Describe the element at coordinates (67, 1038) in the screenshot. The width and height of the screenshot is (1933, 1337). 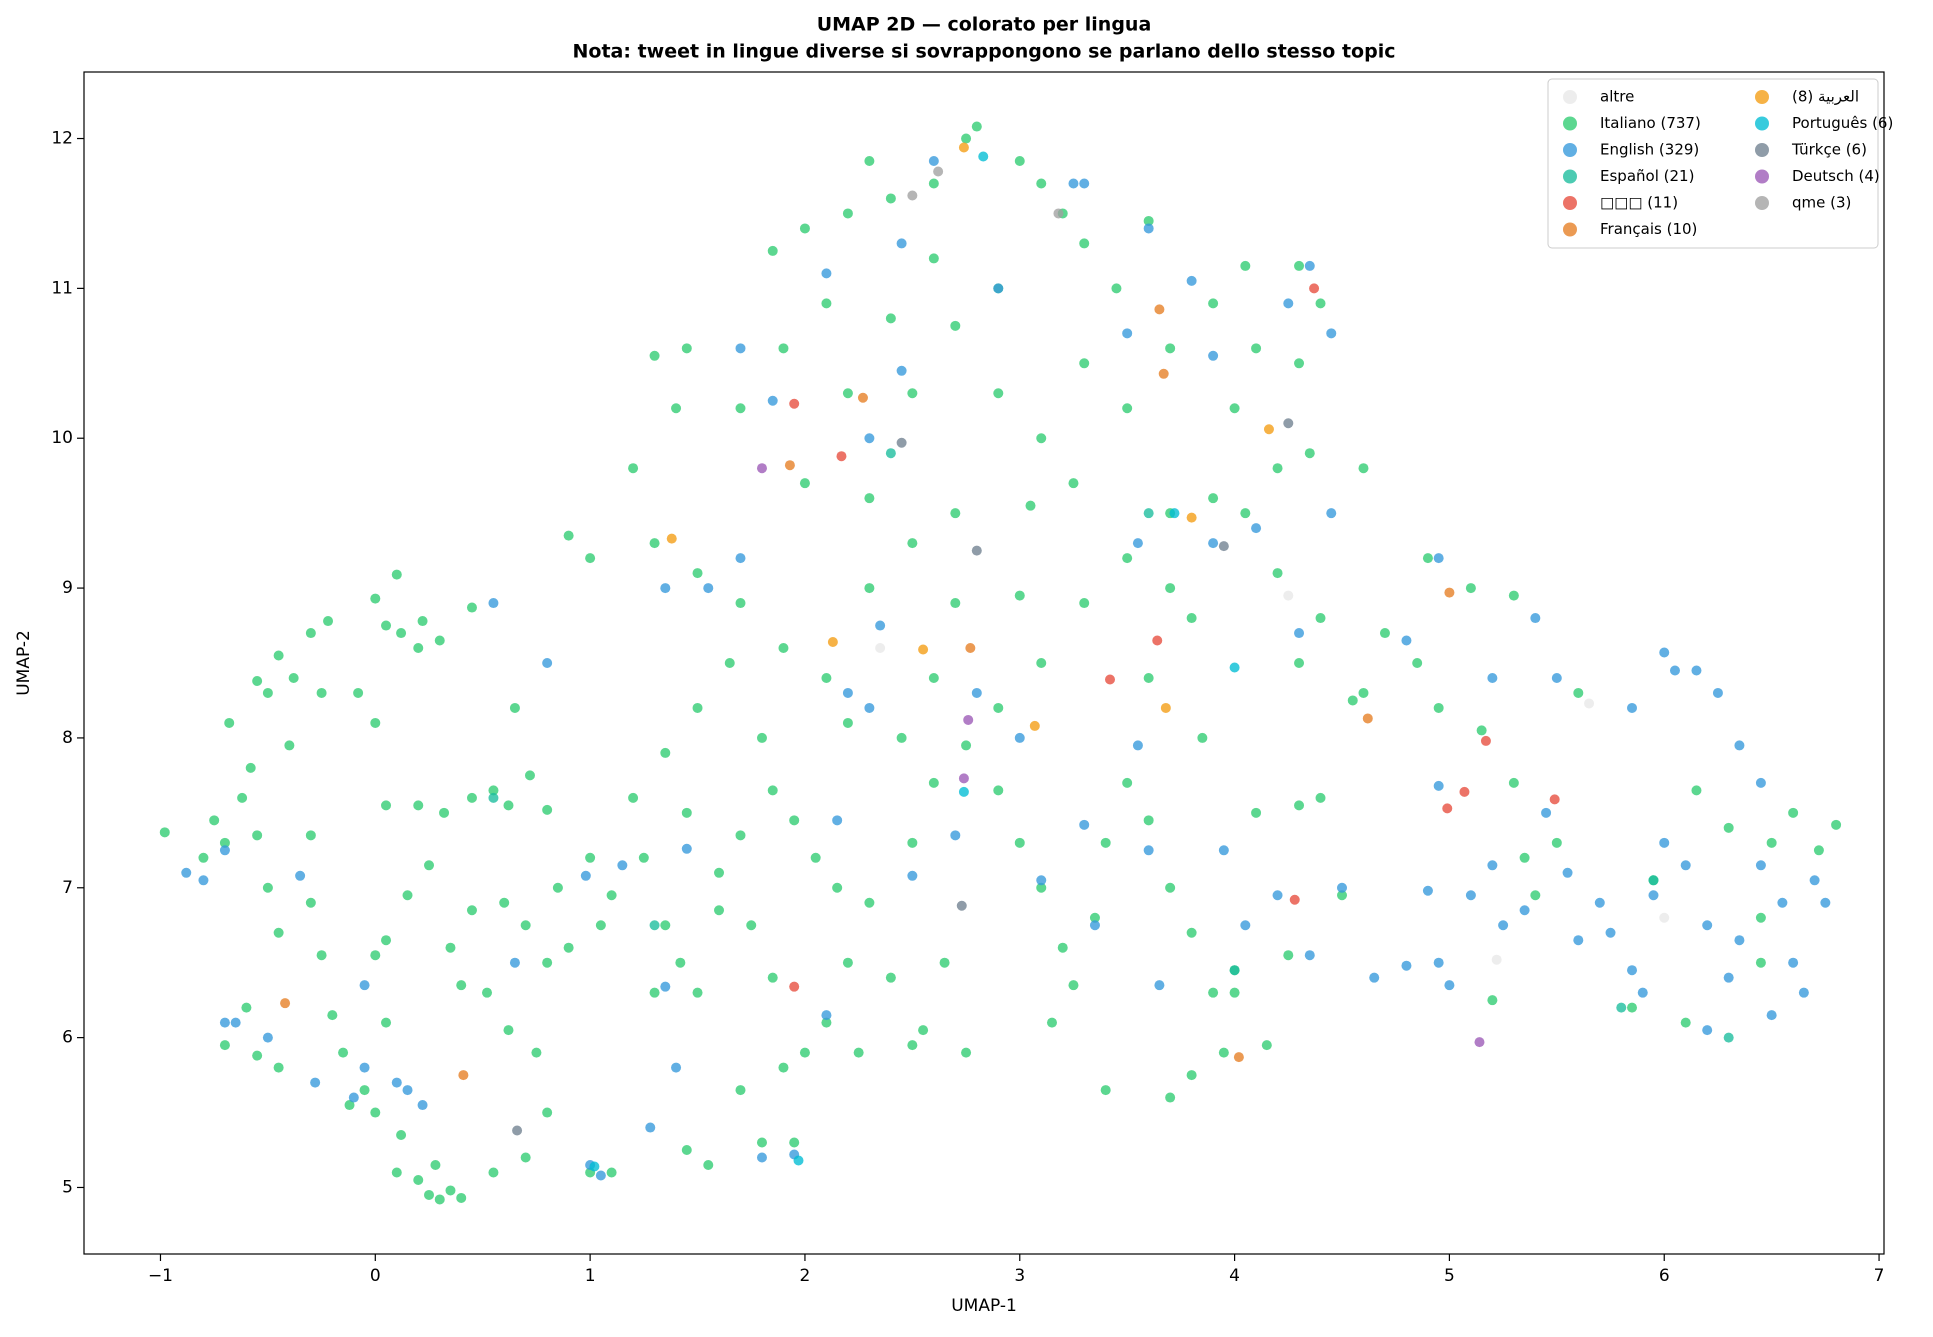
I see `y-tick-label: 6` at that location.